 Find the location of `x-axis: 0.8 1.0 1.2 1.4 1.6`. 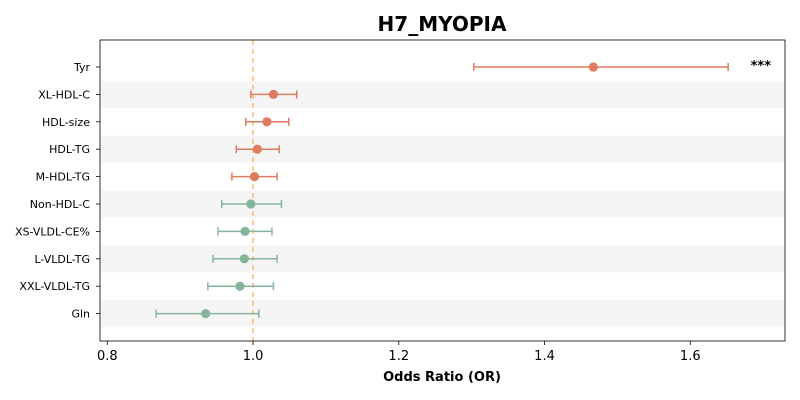

x-axis: 0.8 1.0 1.2 1.4 1.6 is located at coordinates (399, 352).